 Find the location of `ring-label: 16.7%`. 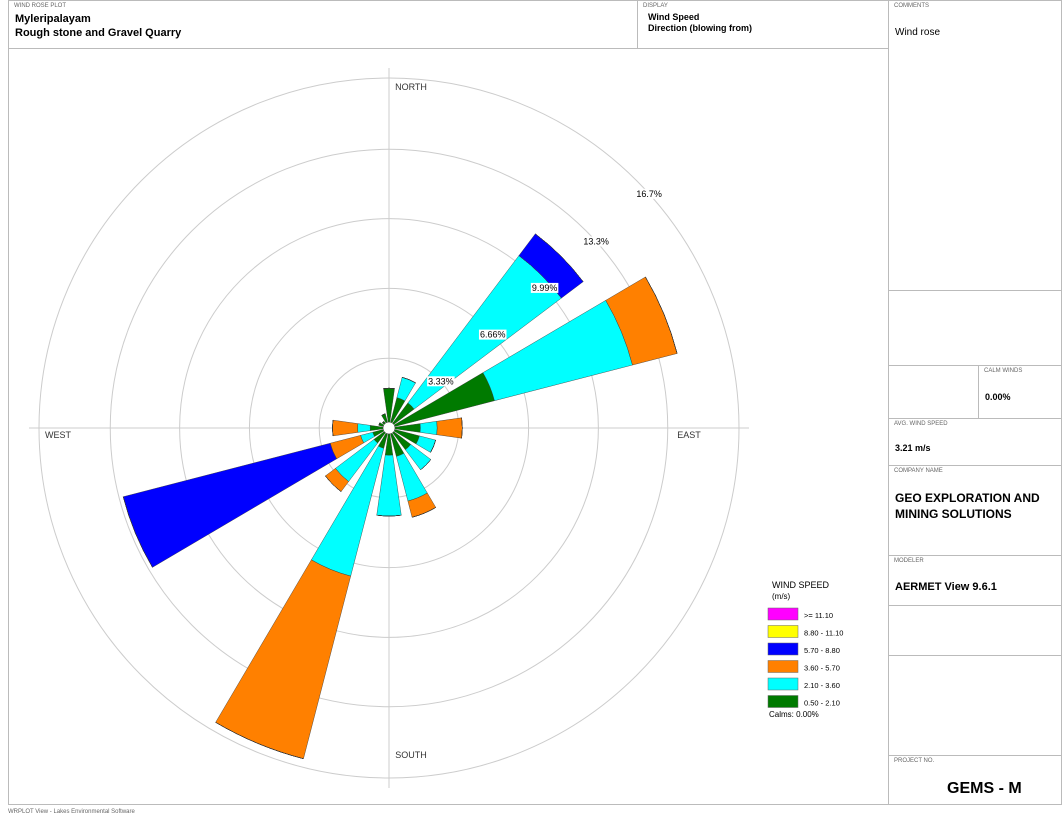

ring-label: 16.7% is located at coordinates (649, 194).